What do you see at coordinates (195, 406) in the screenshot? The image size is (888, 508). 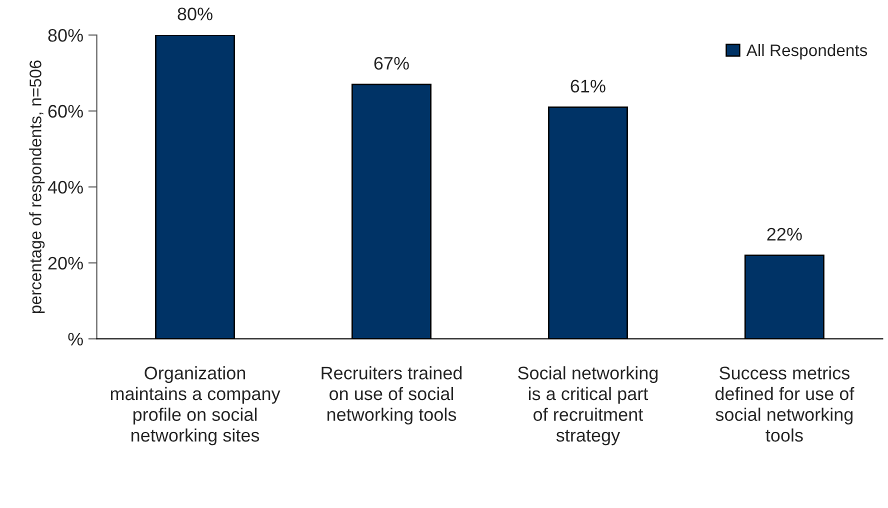 I see `x-tick-label: Organization maintains a company profile on social networking sites` at bounding box center [195, 406].